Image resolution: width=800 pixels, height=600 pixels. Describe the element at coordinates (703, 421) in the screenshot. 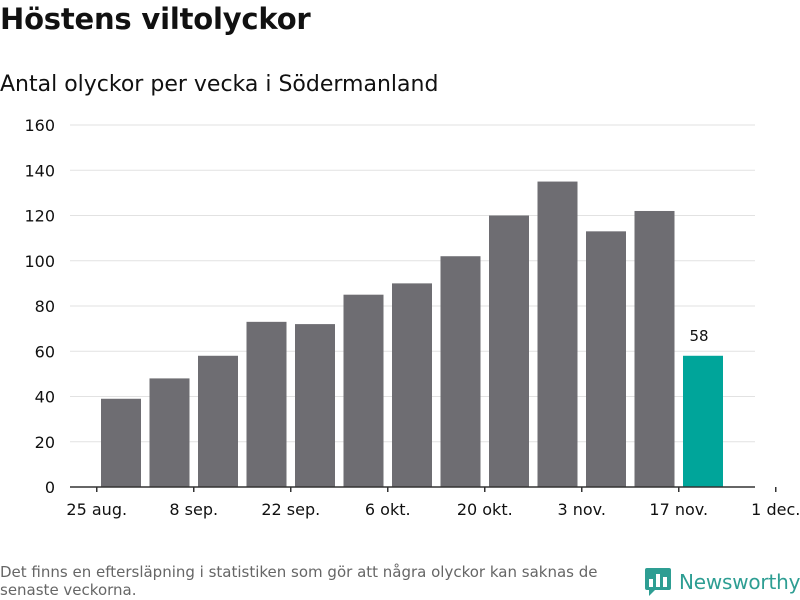

I see `bar-highlight` at that location.